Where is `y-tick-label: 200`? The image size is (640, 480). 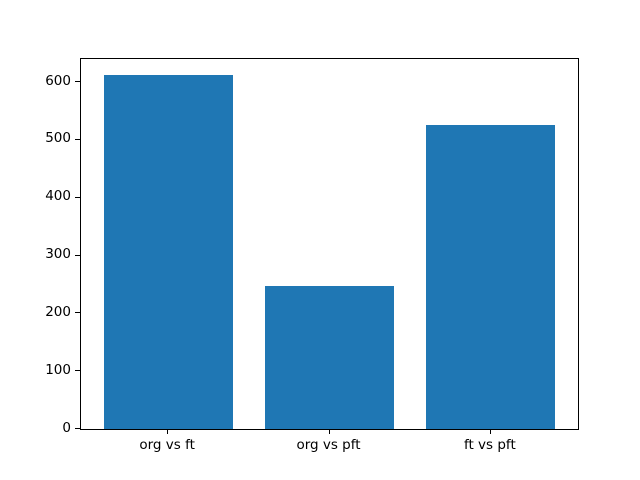 y-tick-label: 200 is located at coordinates (58, 311).